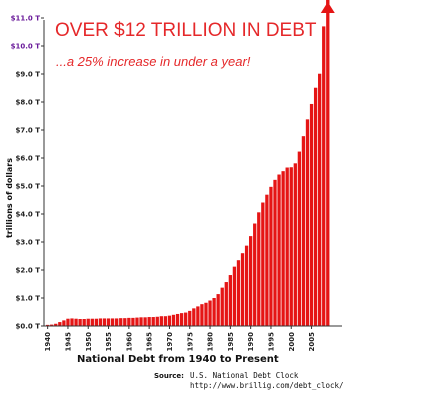 This screenshot has height=404, width=438. What do you see at coordinates (28, 75) in the screenshot?
I see `y-tick-label: $9.0 T` at bounding box center [28, 75].